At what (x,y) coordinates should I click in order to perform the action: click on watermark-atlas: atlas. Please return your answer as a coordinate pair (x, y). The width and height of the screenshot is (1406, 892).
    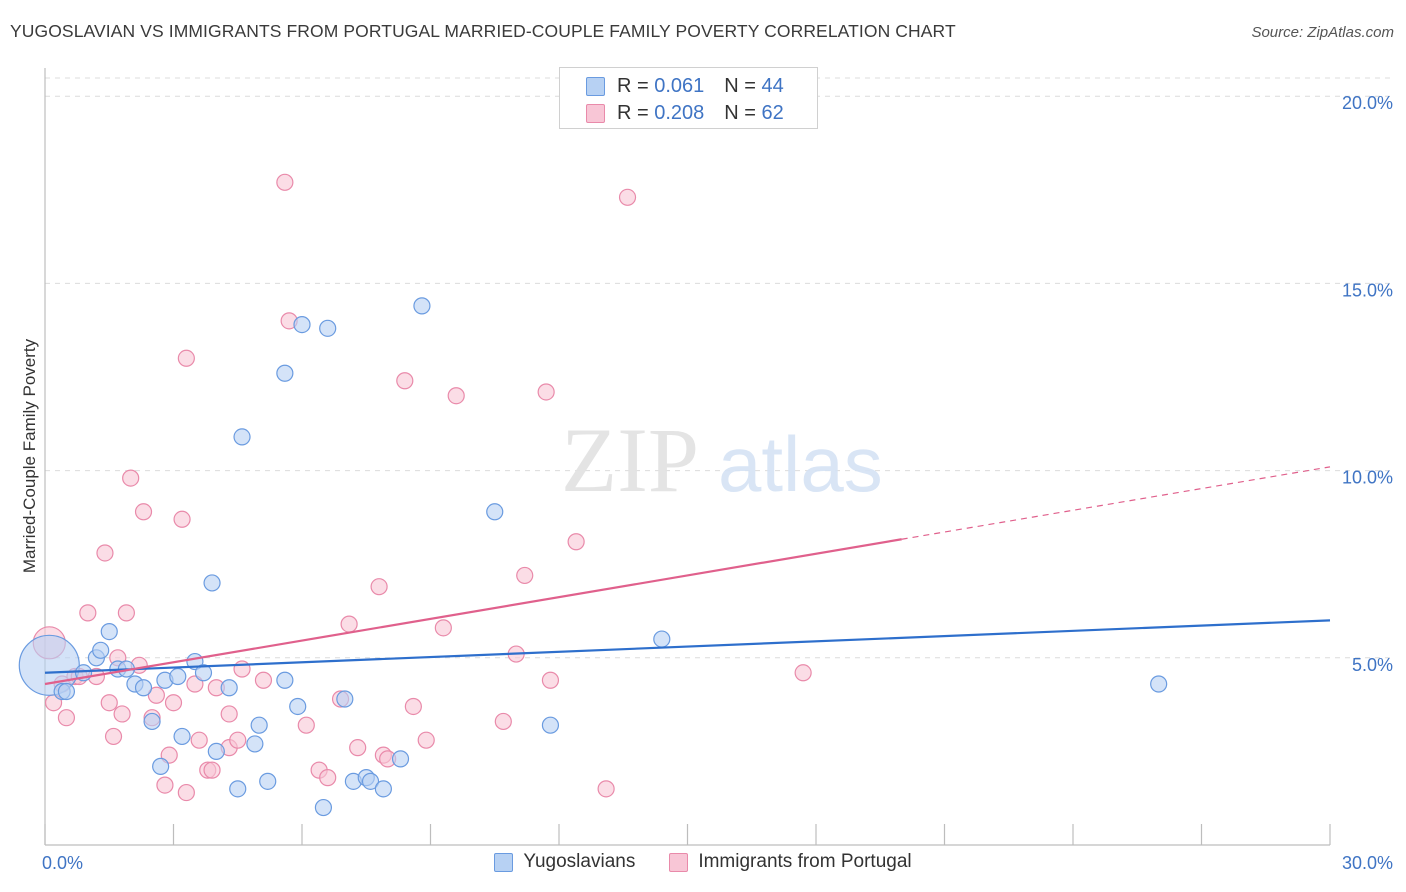
    Looking at the image, I should click on (800, 464).